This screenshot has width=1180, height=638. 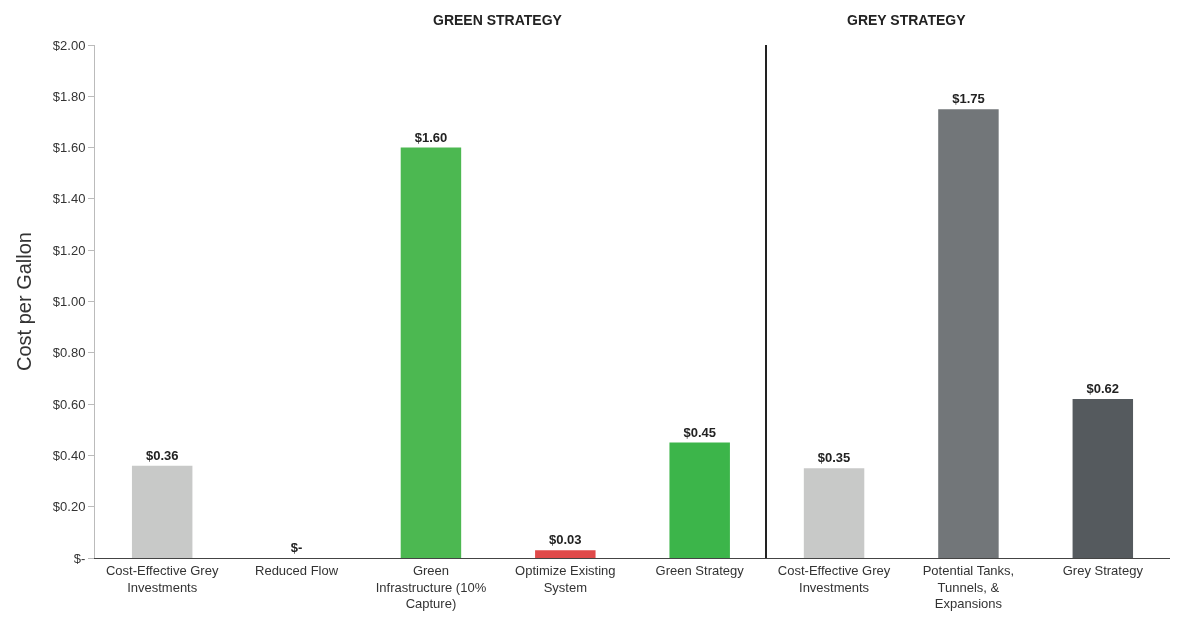 I want to click on y-tick-label: $0.80, so click(x=69, y=353).